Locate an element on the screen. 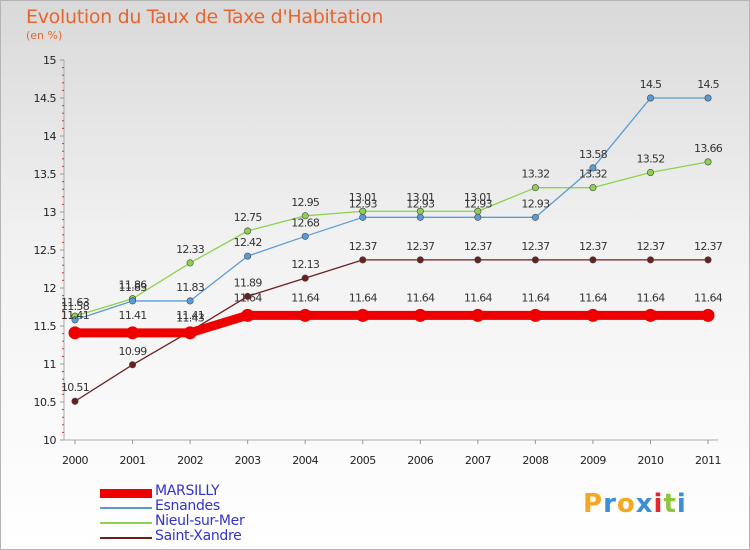 This screenshot has height=550, width=750. series-line is located at coordinates (392, 324).